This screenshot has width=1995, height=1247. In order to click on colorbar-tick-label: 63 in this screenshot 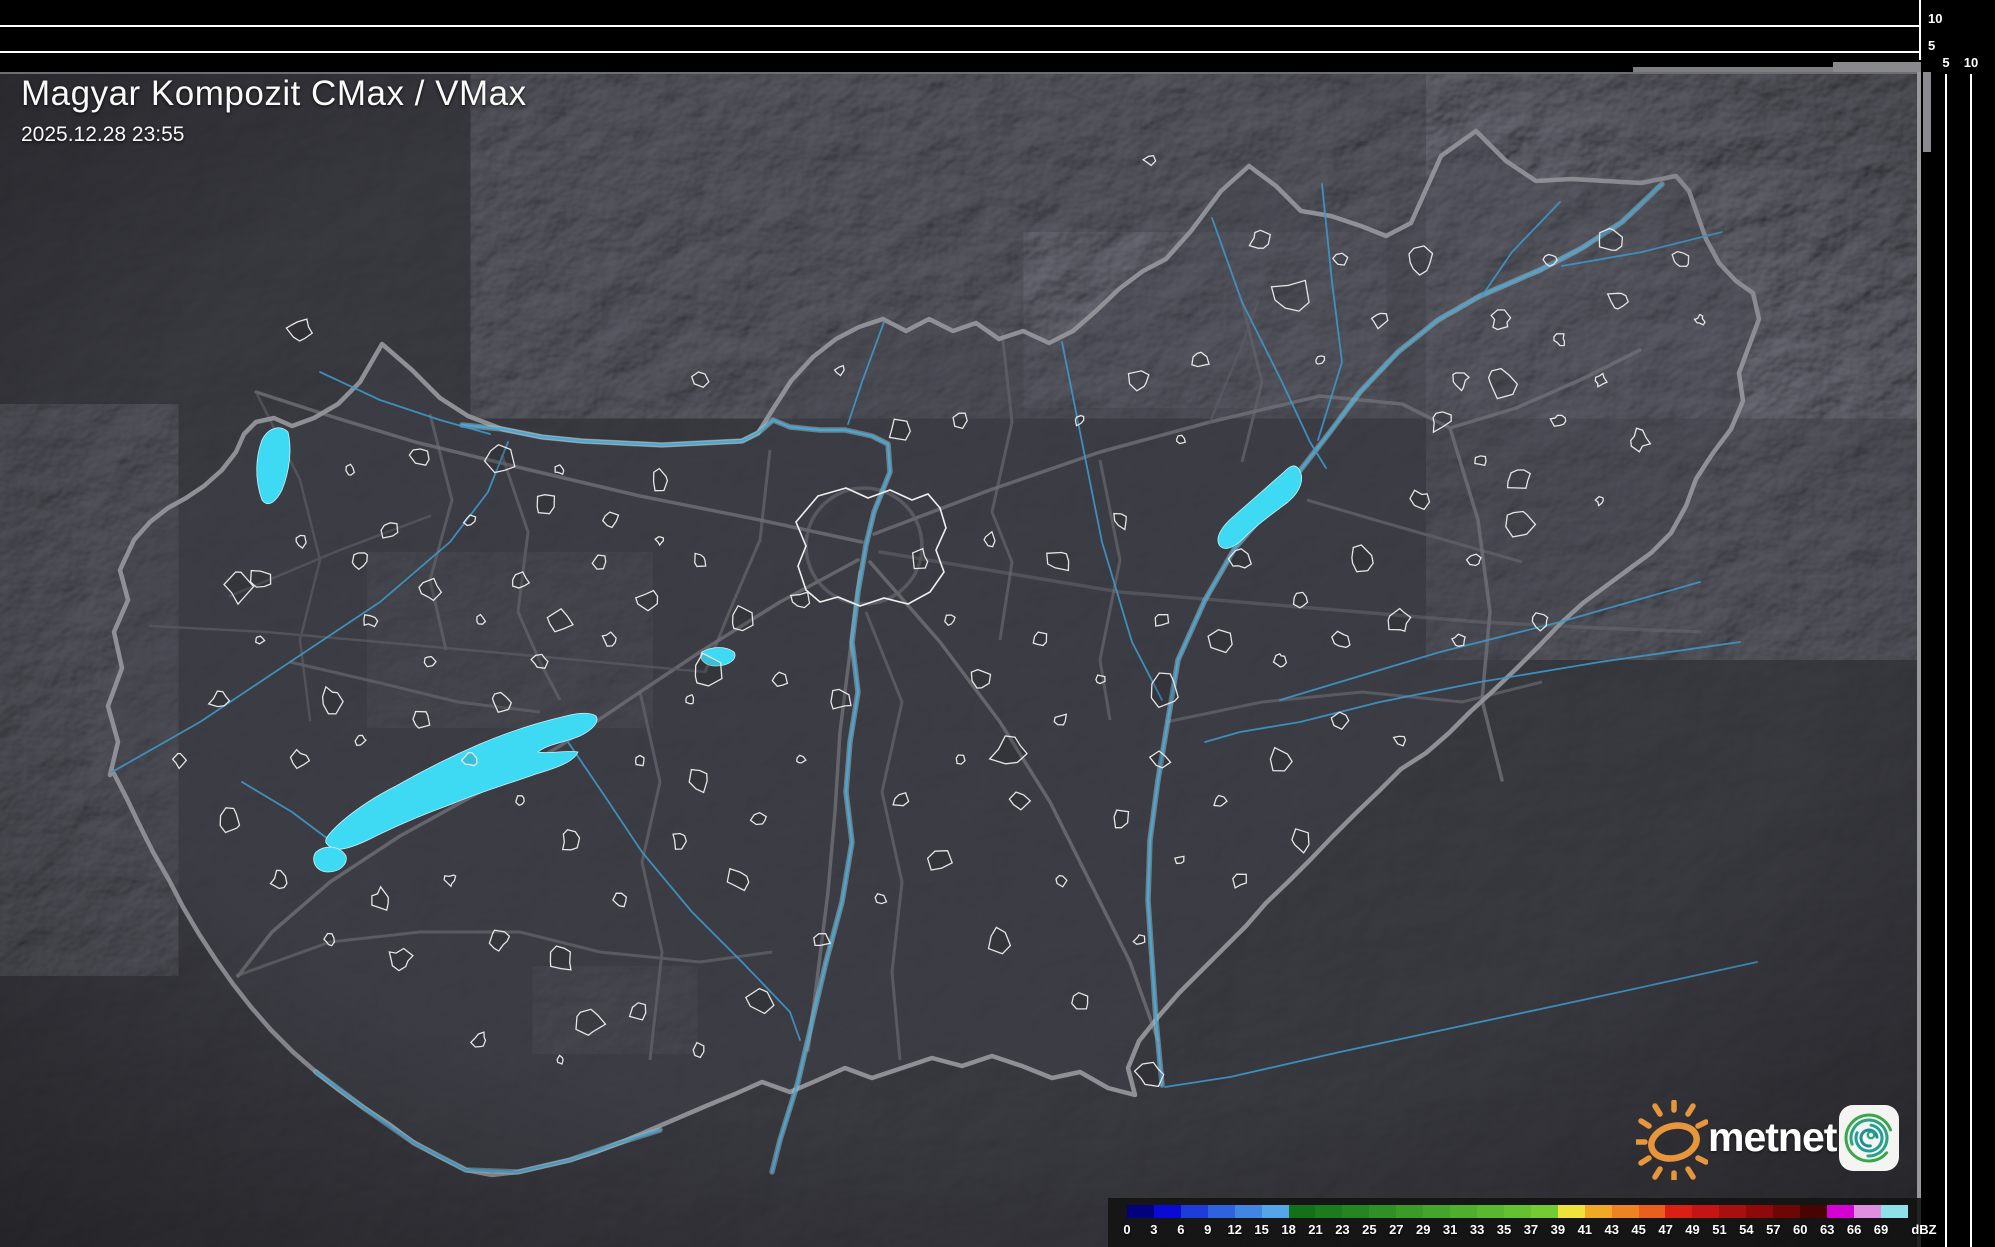, I will do `click(1827, 1229)`.